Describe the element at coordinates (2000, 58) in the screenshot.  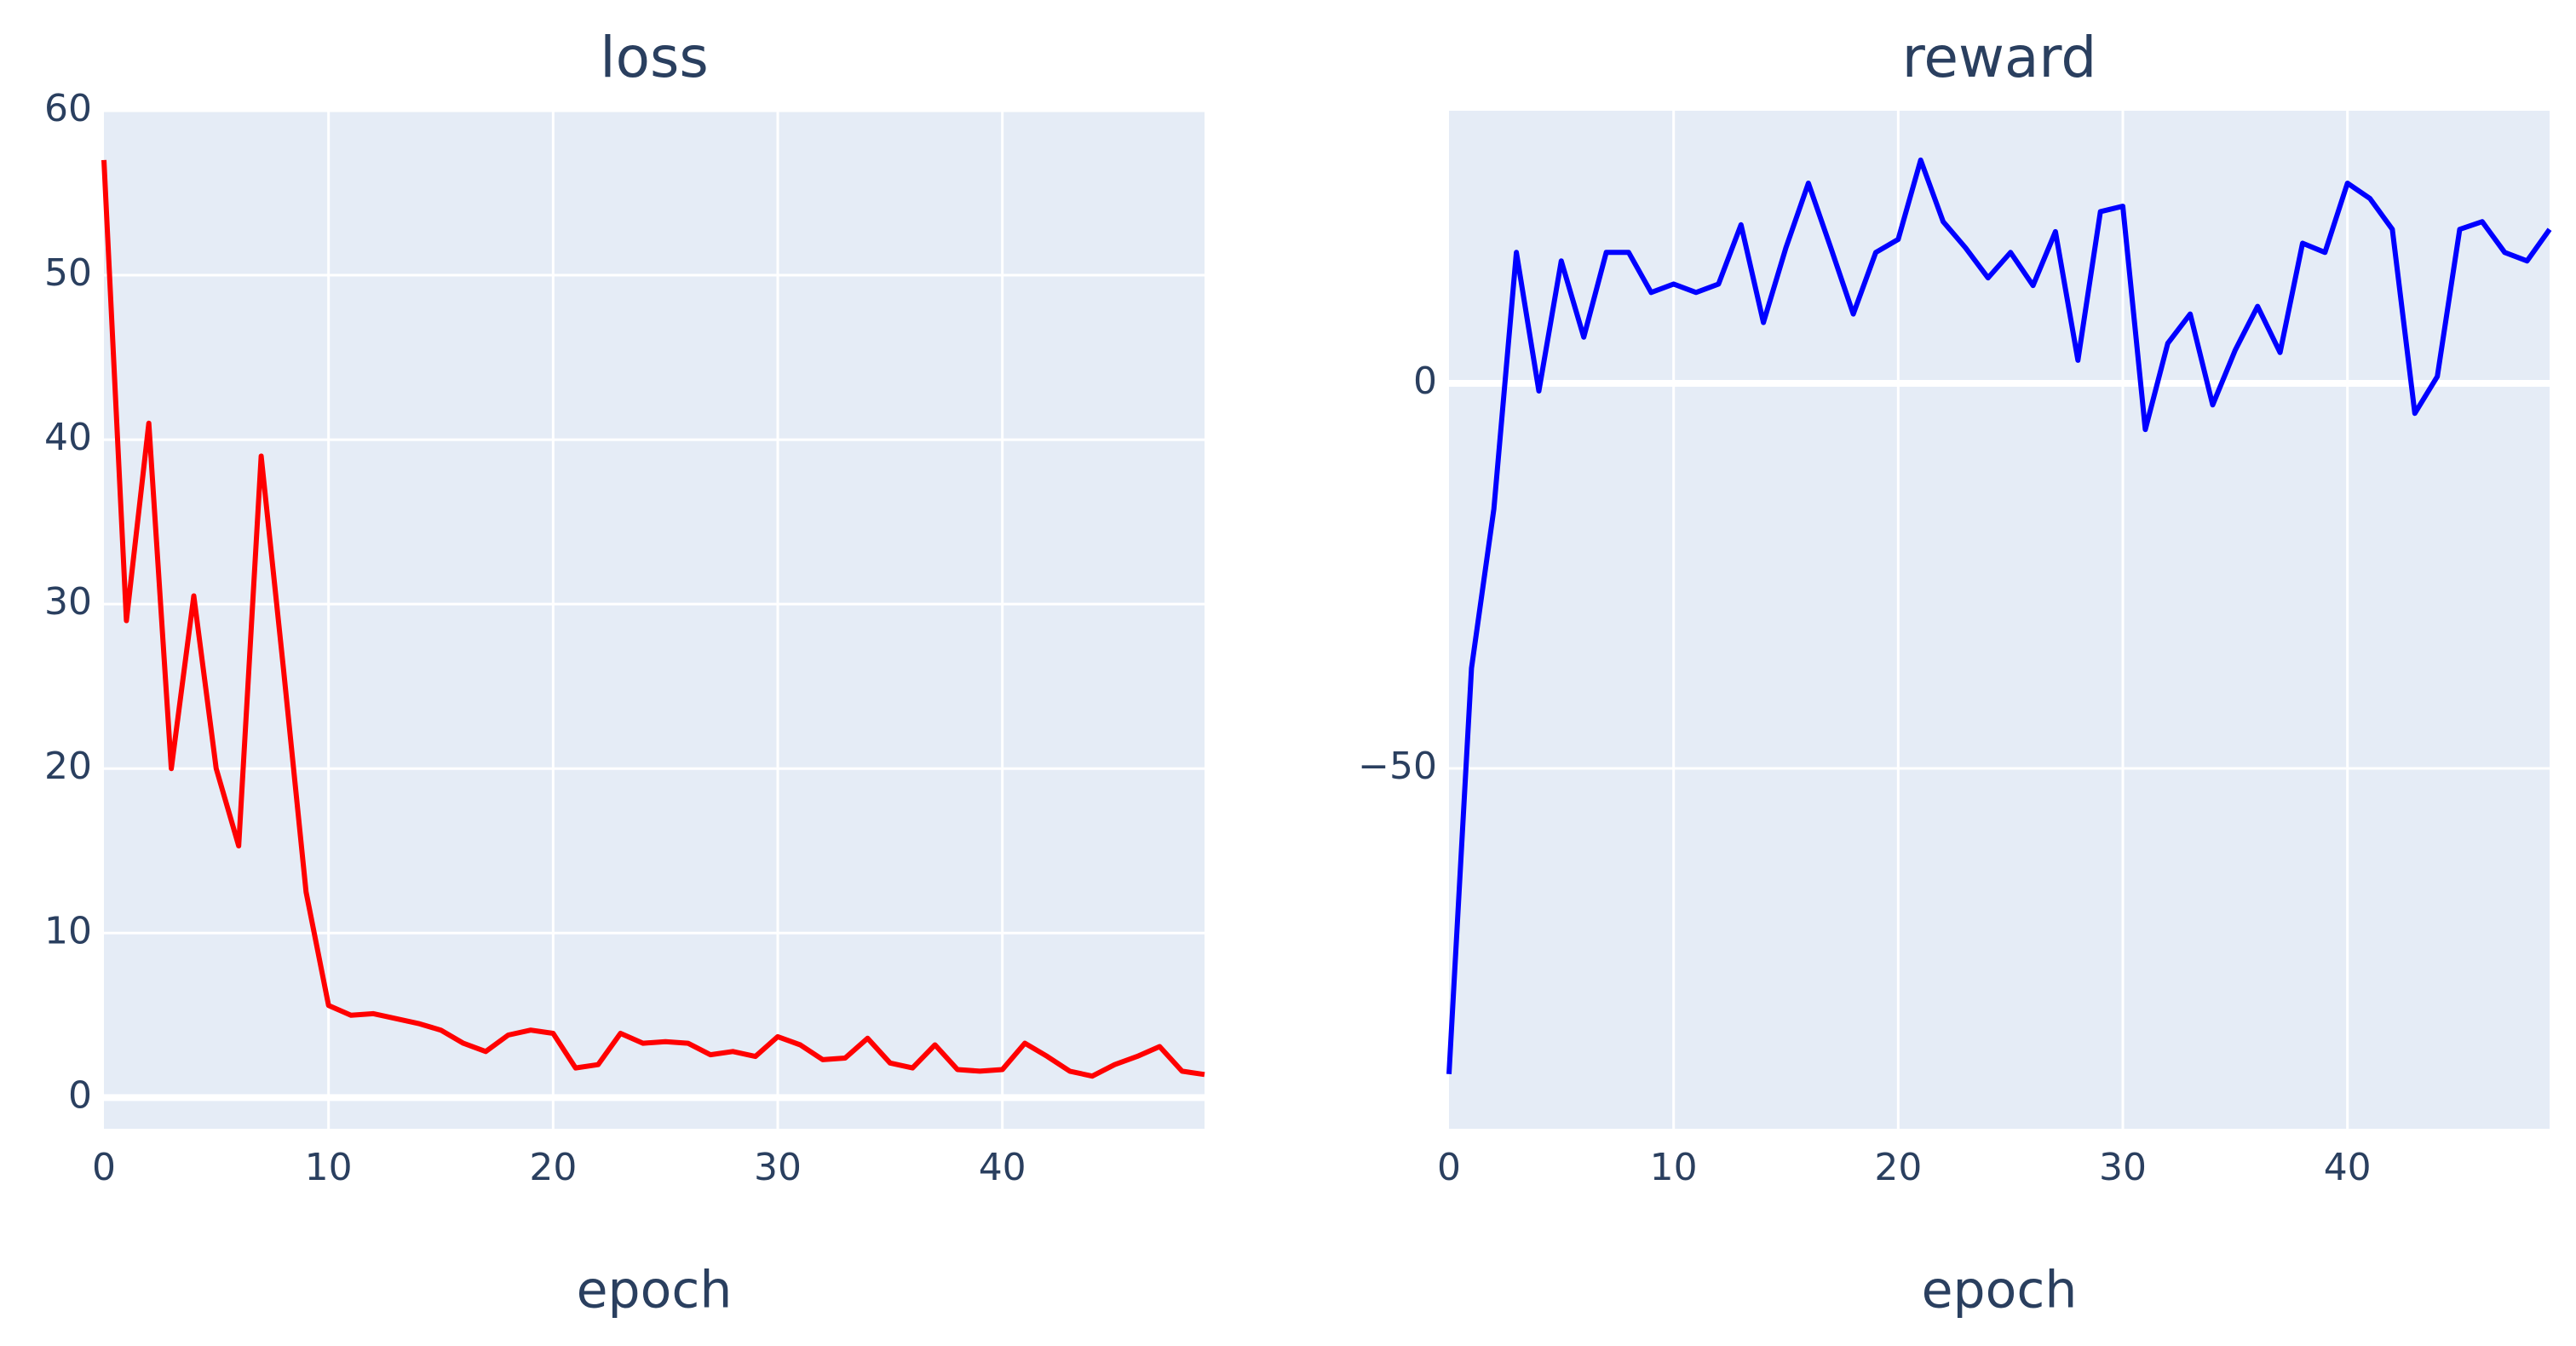
I see `chart-title: reward` at that location.